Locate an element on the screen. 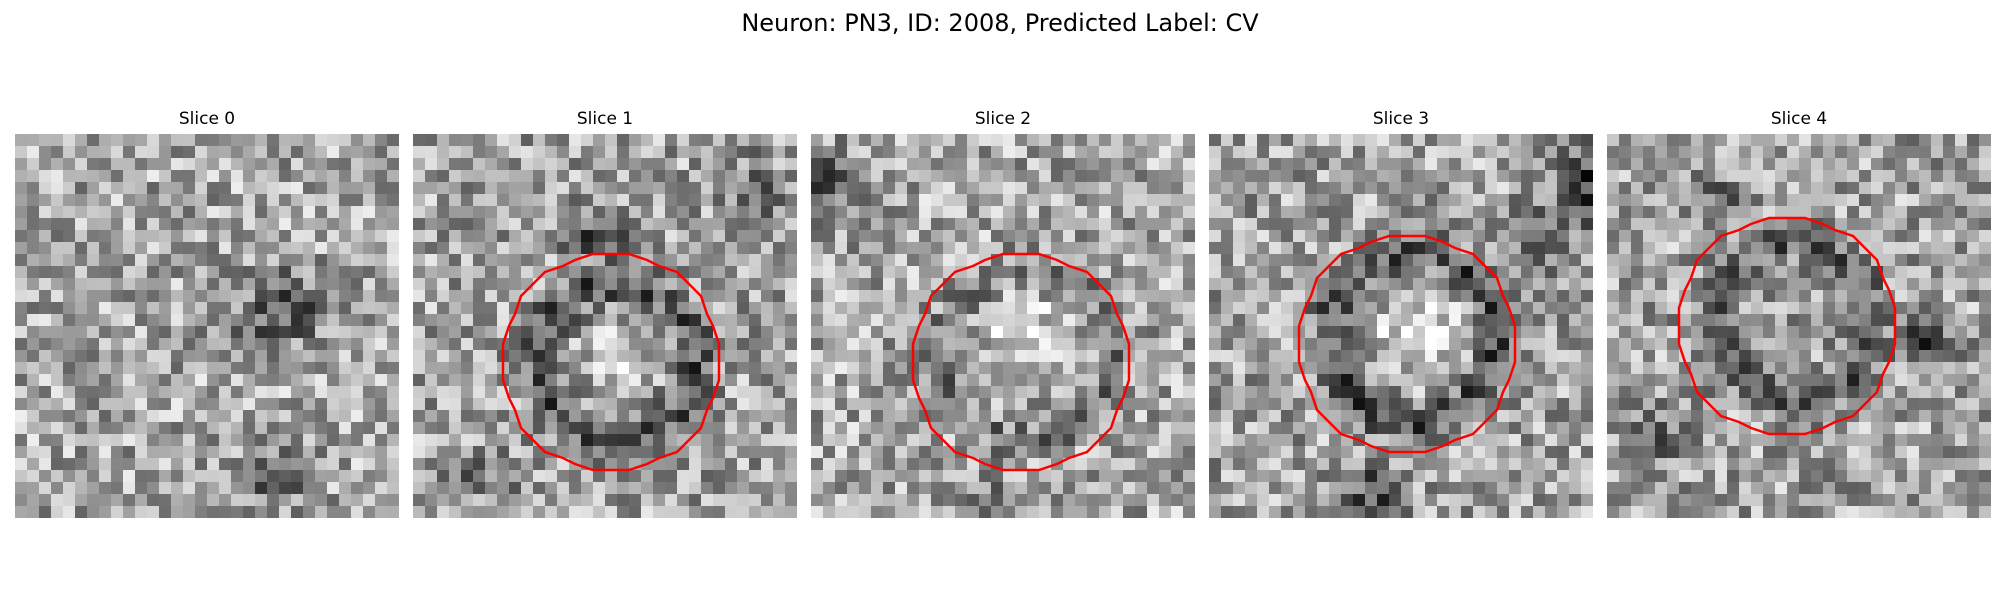 Image resolution: width=2000 pixels, height=600 pixels. slice-3-contour is located at coordinates (1407, 344).